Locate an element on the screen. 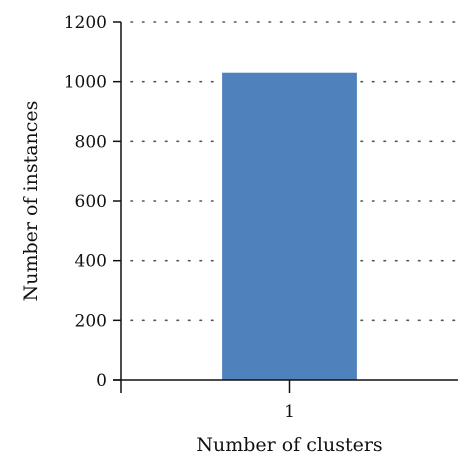  y-tick-label: 800 is located at coordinates (91, 142).